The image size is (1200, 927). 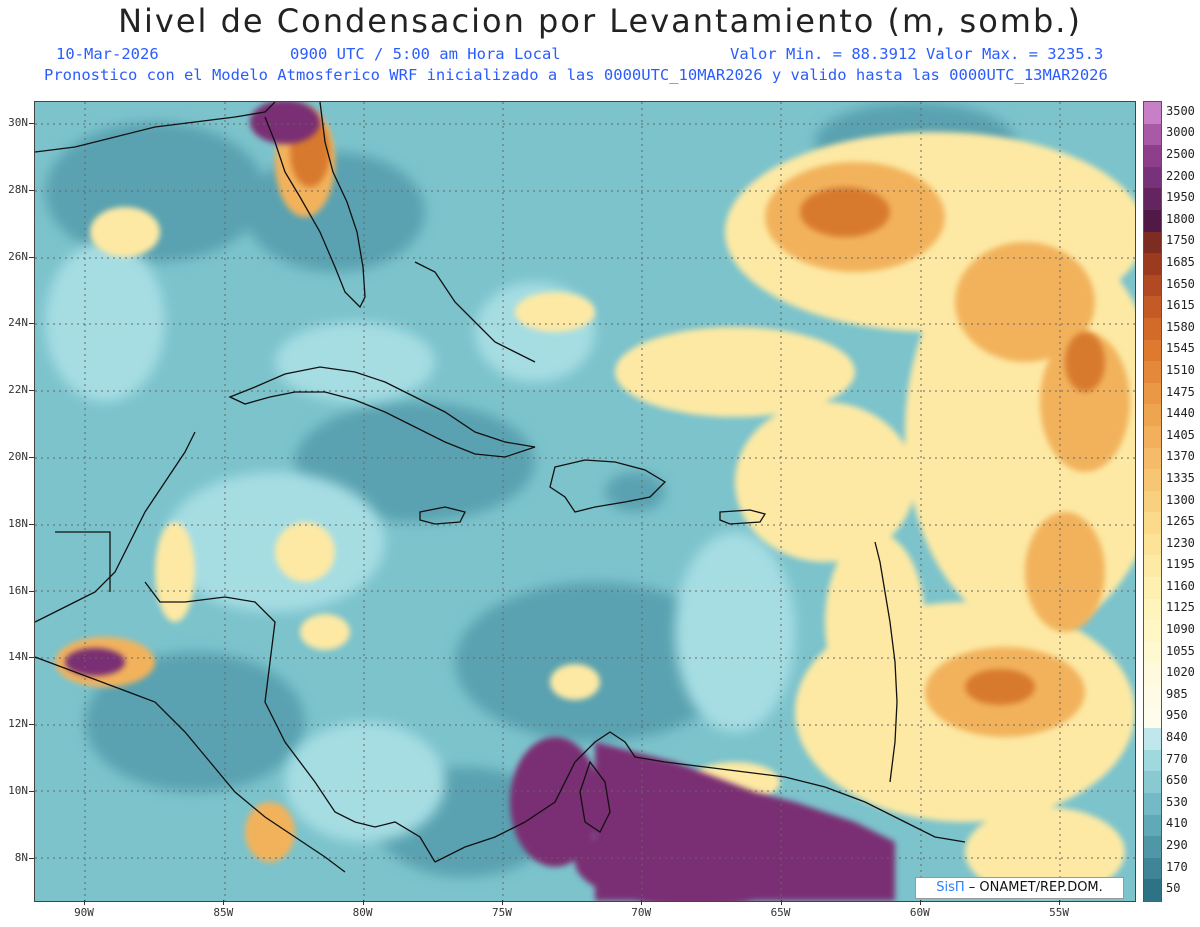 What do you see at coordinates (1180, 261) in the screenshot?
I see `colorbar-label-1685: 1685` at bounding box center [1180, 261].